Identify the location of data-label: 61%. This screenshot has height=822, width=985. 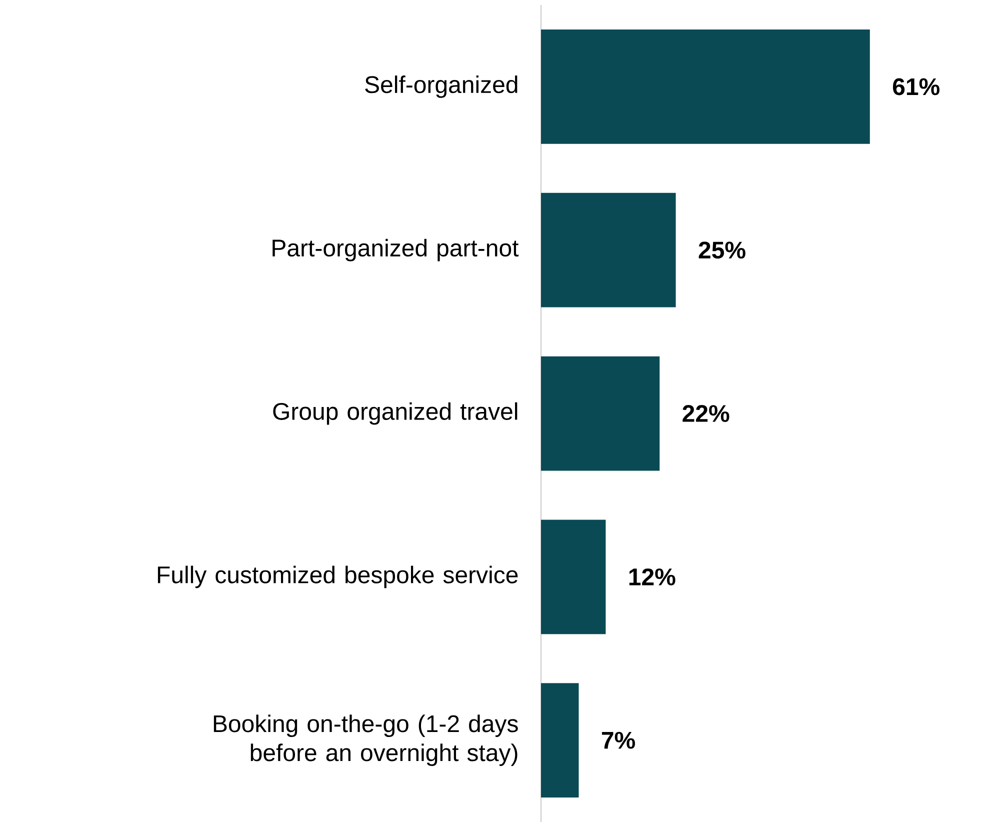
(916, 87).